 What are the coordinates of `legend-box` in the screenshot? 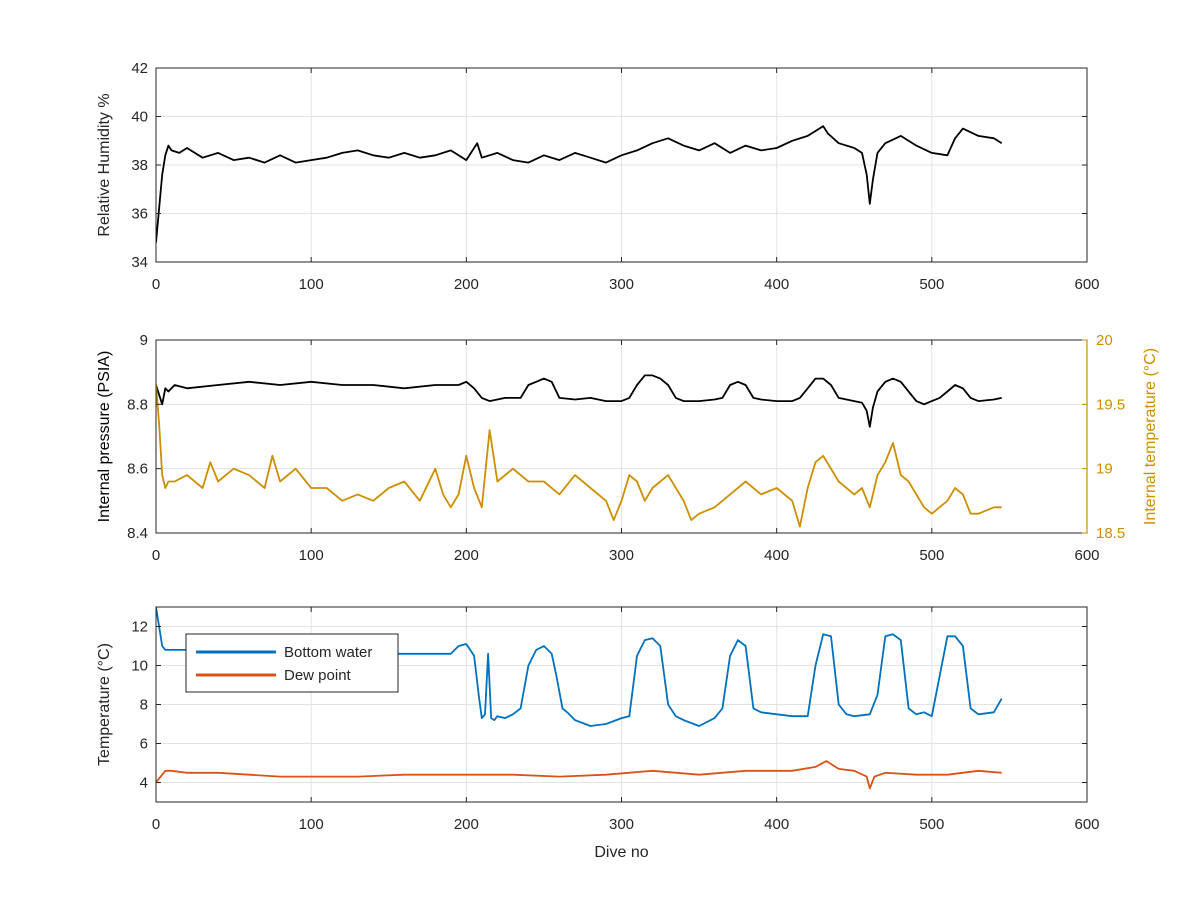 It's located at (292, 663).